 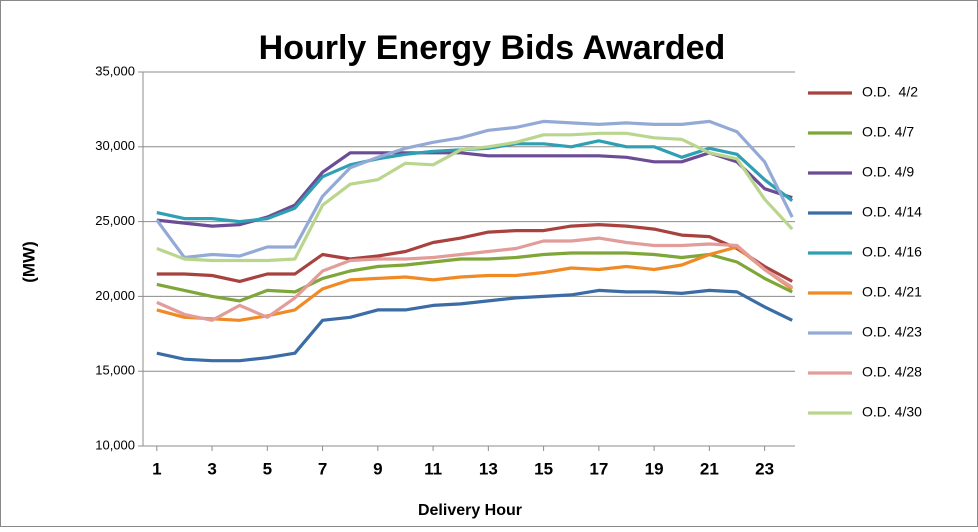 I want to click on y-tick-label: 15,000, so click(x=115, y=370).